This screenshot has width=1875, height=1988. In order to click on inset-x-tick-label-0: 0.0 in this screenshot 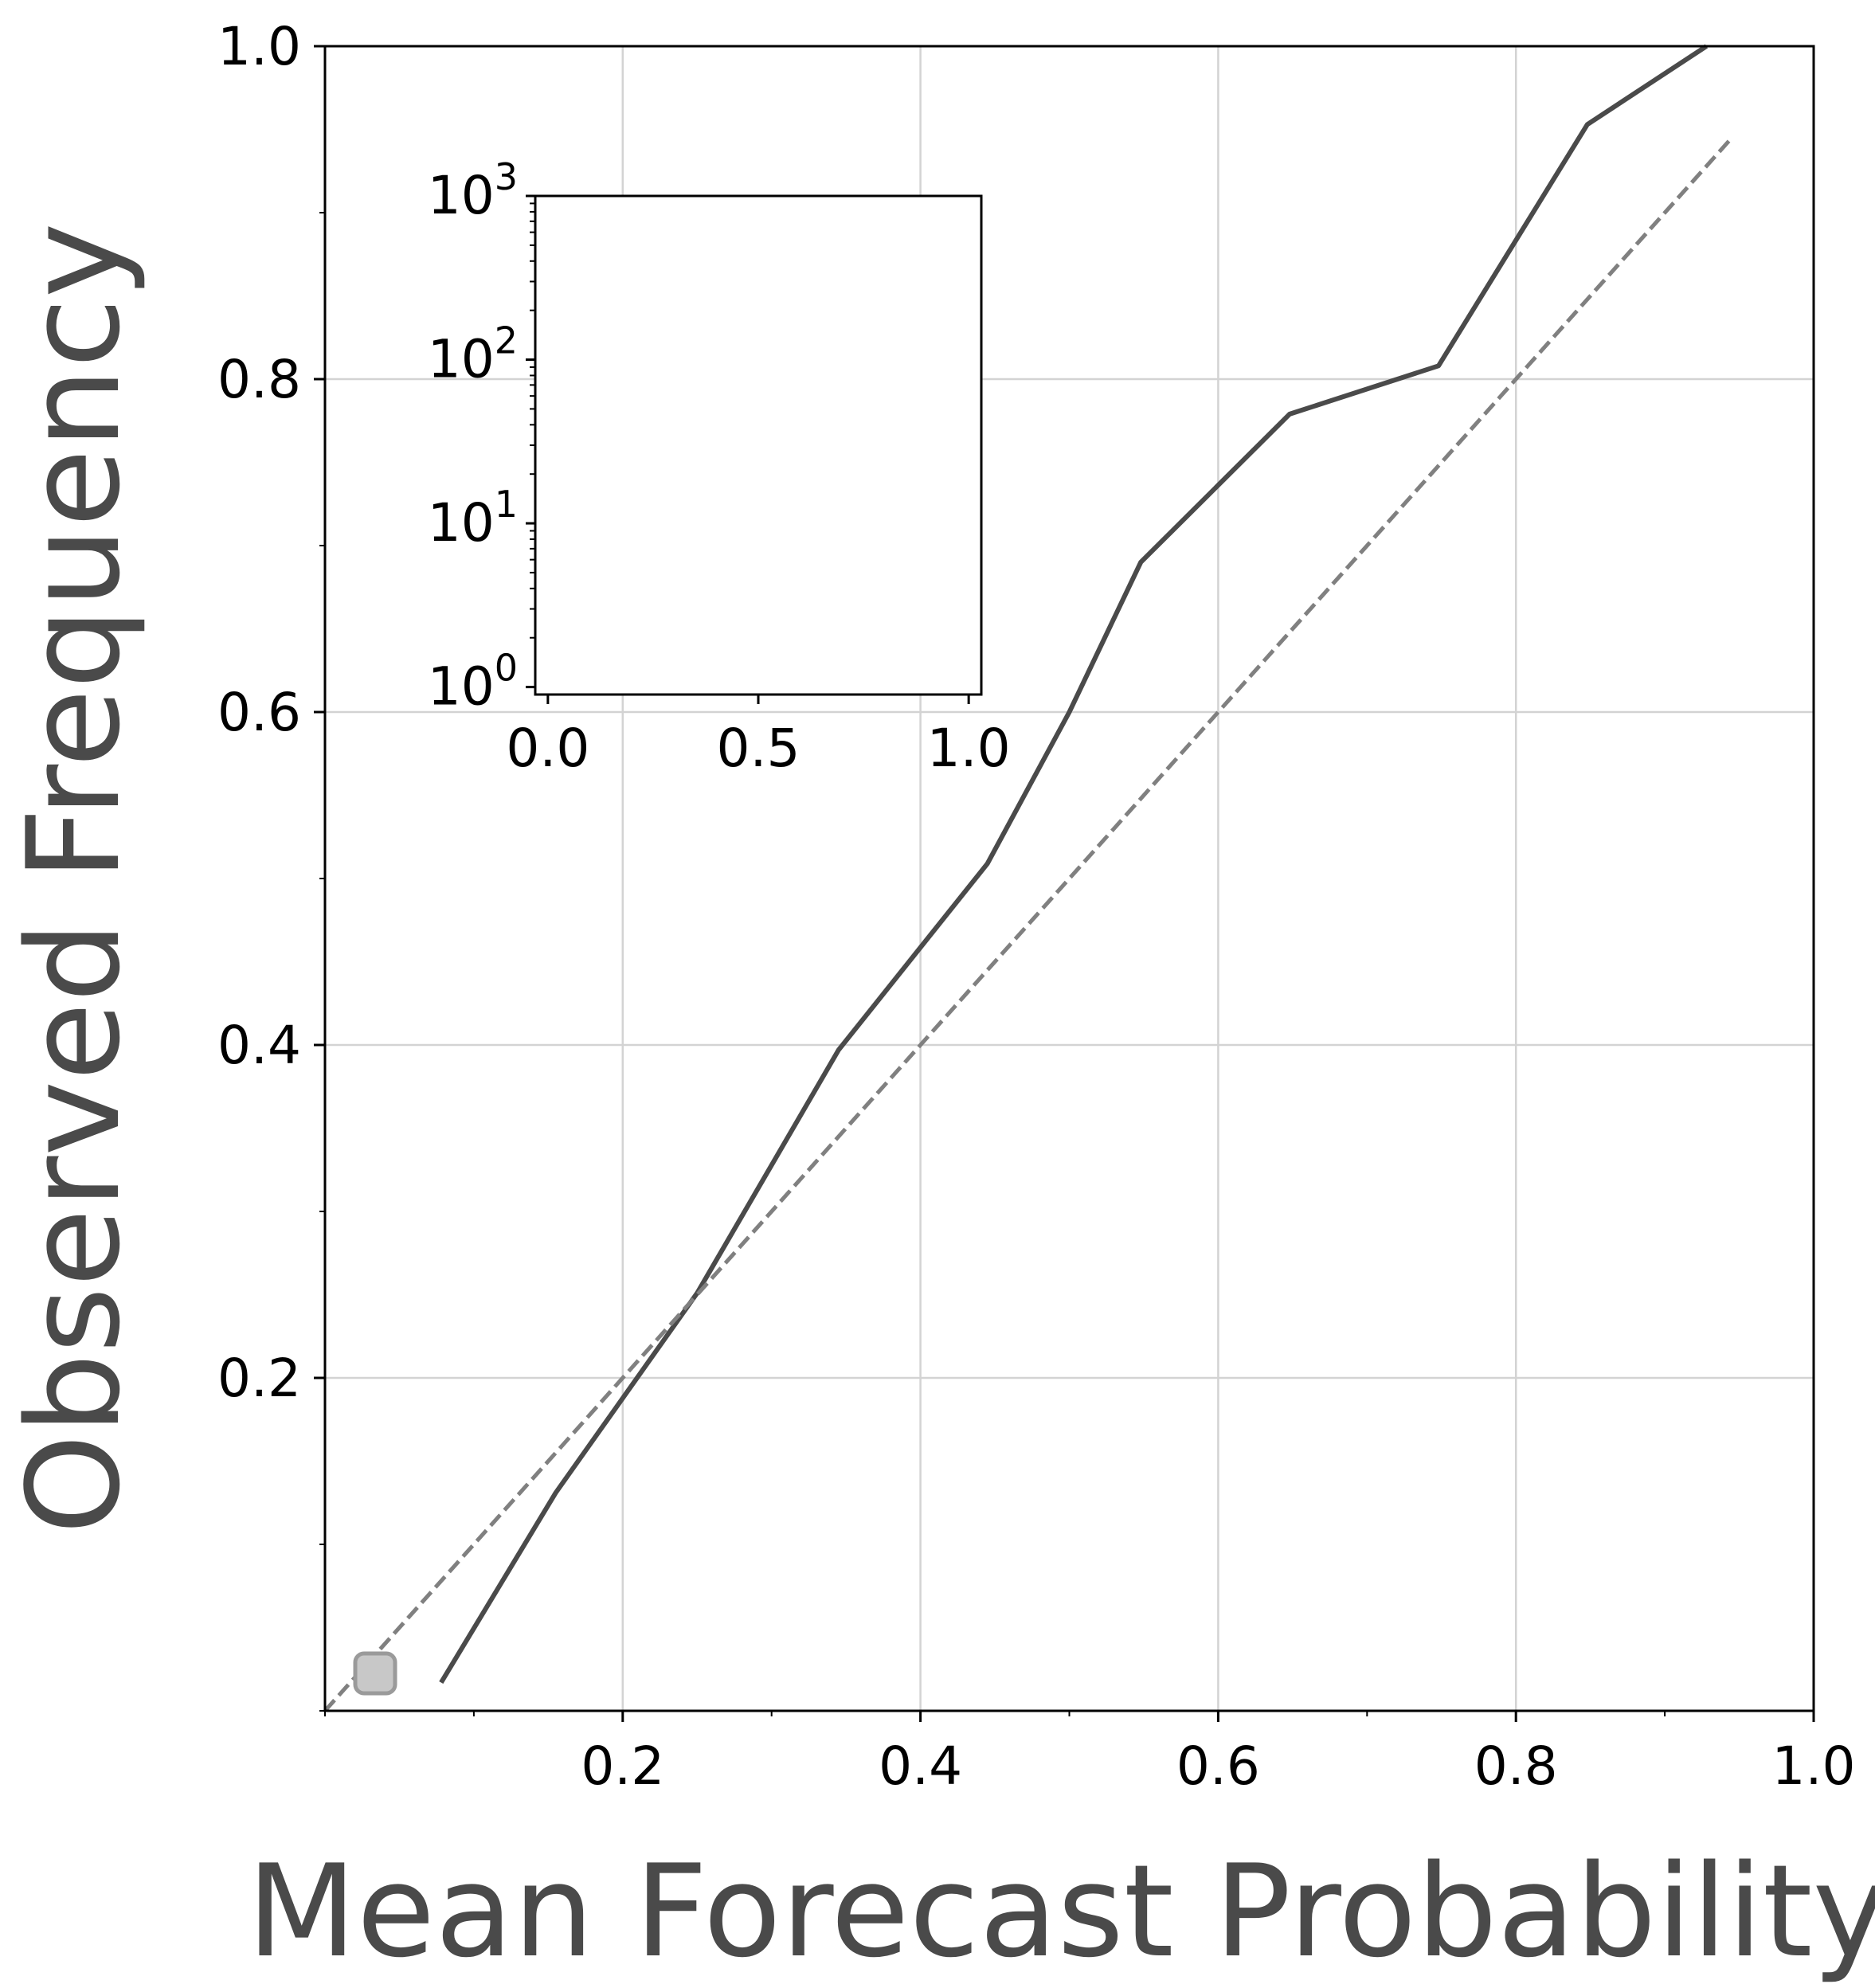, I will do `click(548, 748)`.